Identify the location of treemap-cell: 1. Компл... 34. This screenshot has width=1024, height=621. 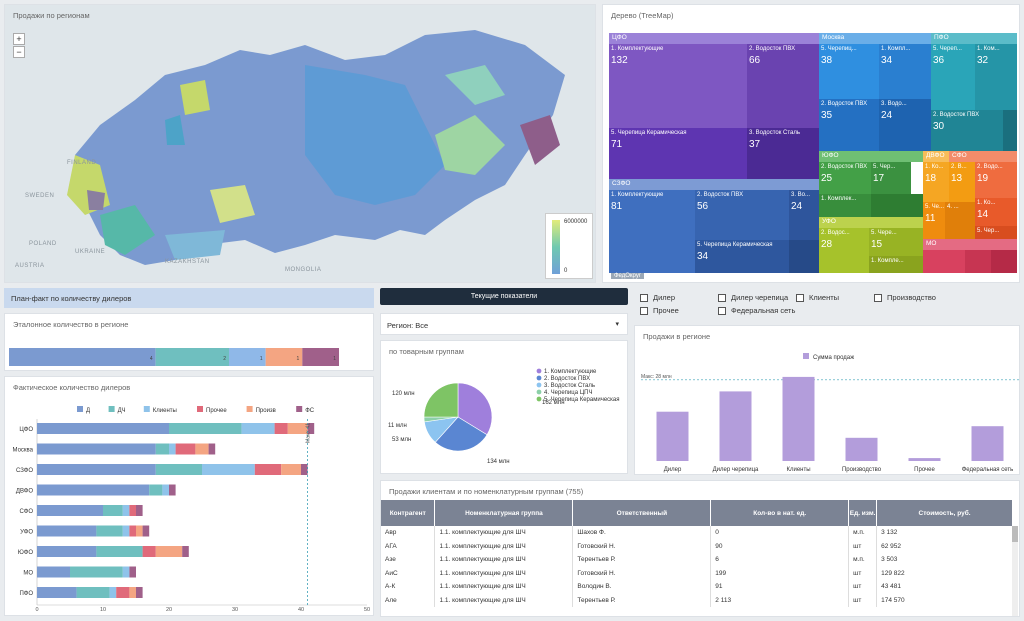
(905, 71).